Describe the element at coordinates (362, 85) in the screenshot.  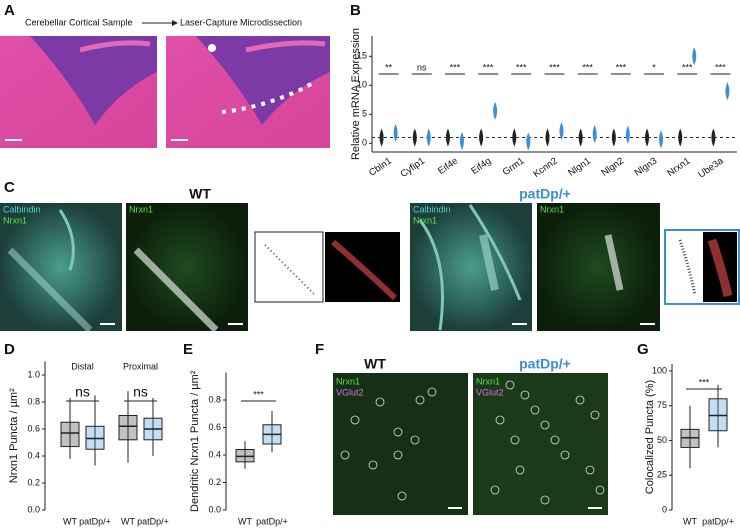
I see `y-tick-label: 10` at that location.